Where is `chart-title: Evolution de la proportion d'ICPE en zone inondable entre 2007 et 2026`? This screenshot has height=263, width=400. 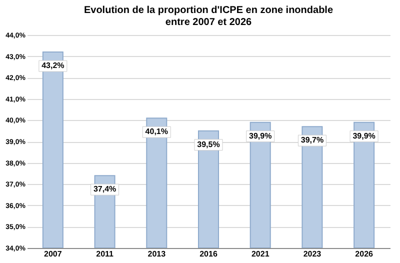 chart-title: Evolution de la proportion d'ICPE en zone inondable entre 2007 et 2026 is located at coordinates (209, 16).